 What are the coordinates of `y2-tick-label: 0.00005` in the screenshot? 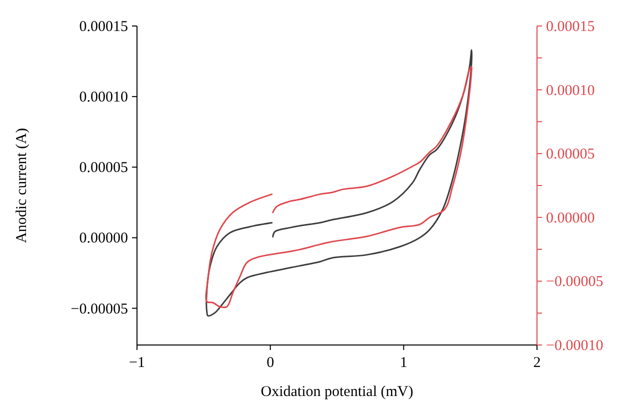 It's located at (570, 154).